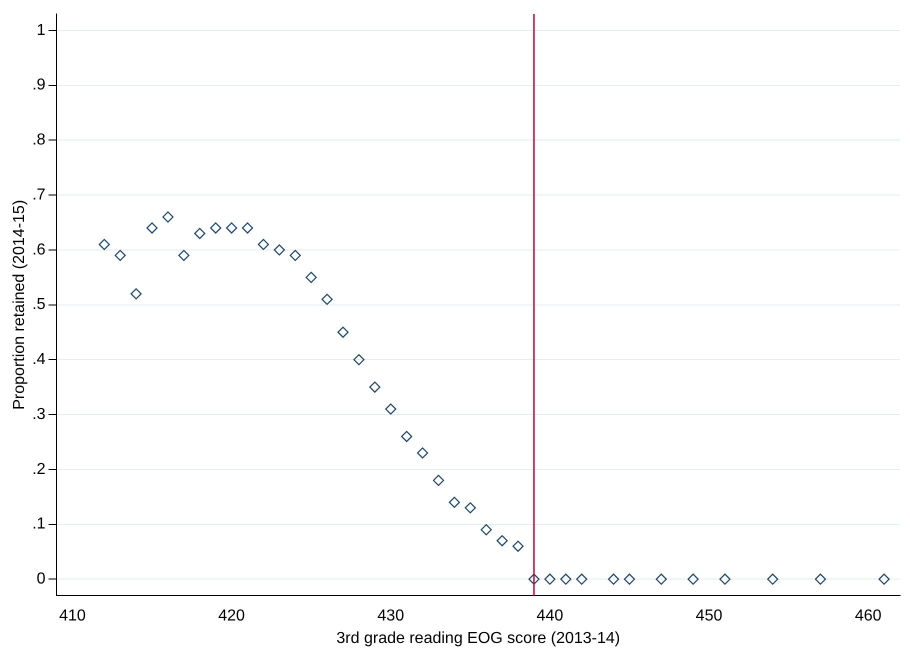 The height and width of the screenshot is (652, 910). What do you see at coordinates (709, 616) in the screenshot?
I see `x-tick-label: 450` at bounding box center [709, 616].